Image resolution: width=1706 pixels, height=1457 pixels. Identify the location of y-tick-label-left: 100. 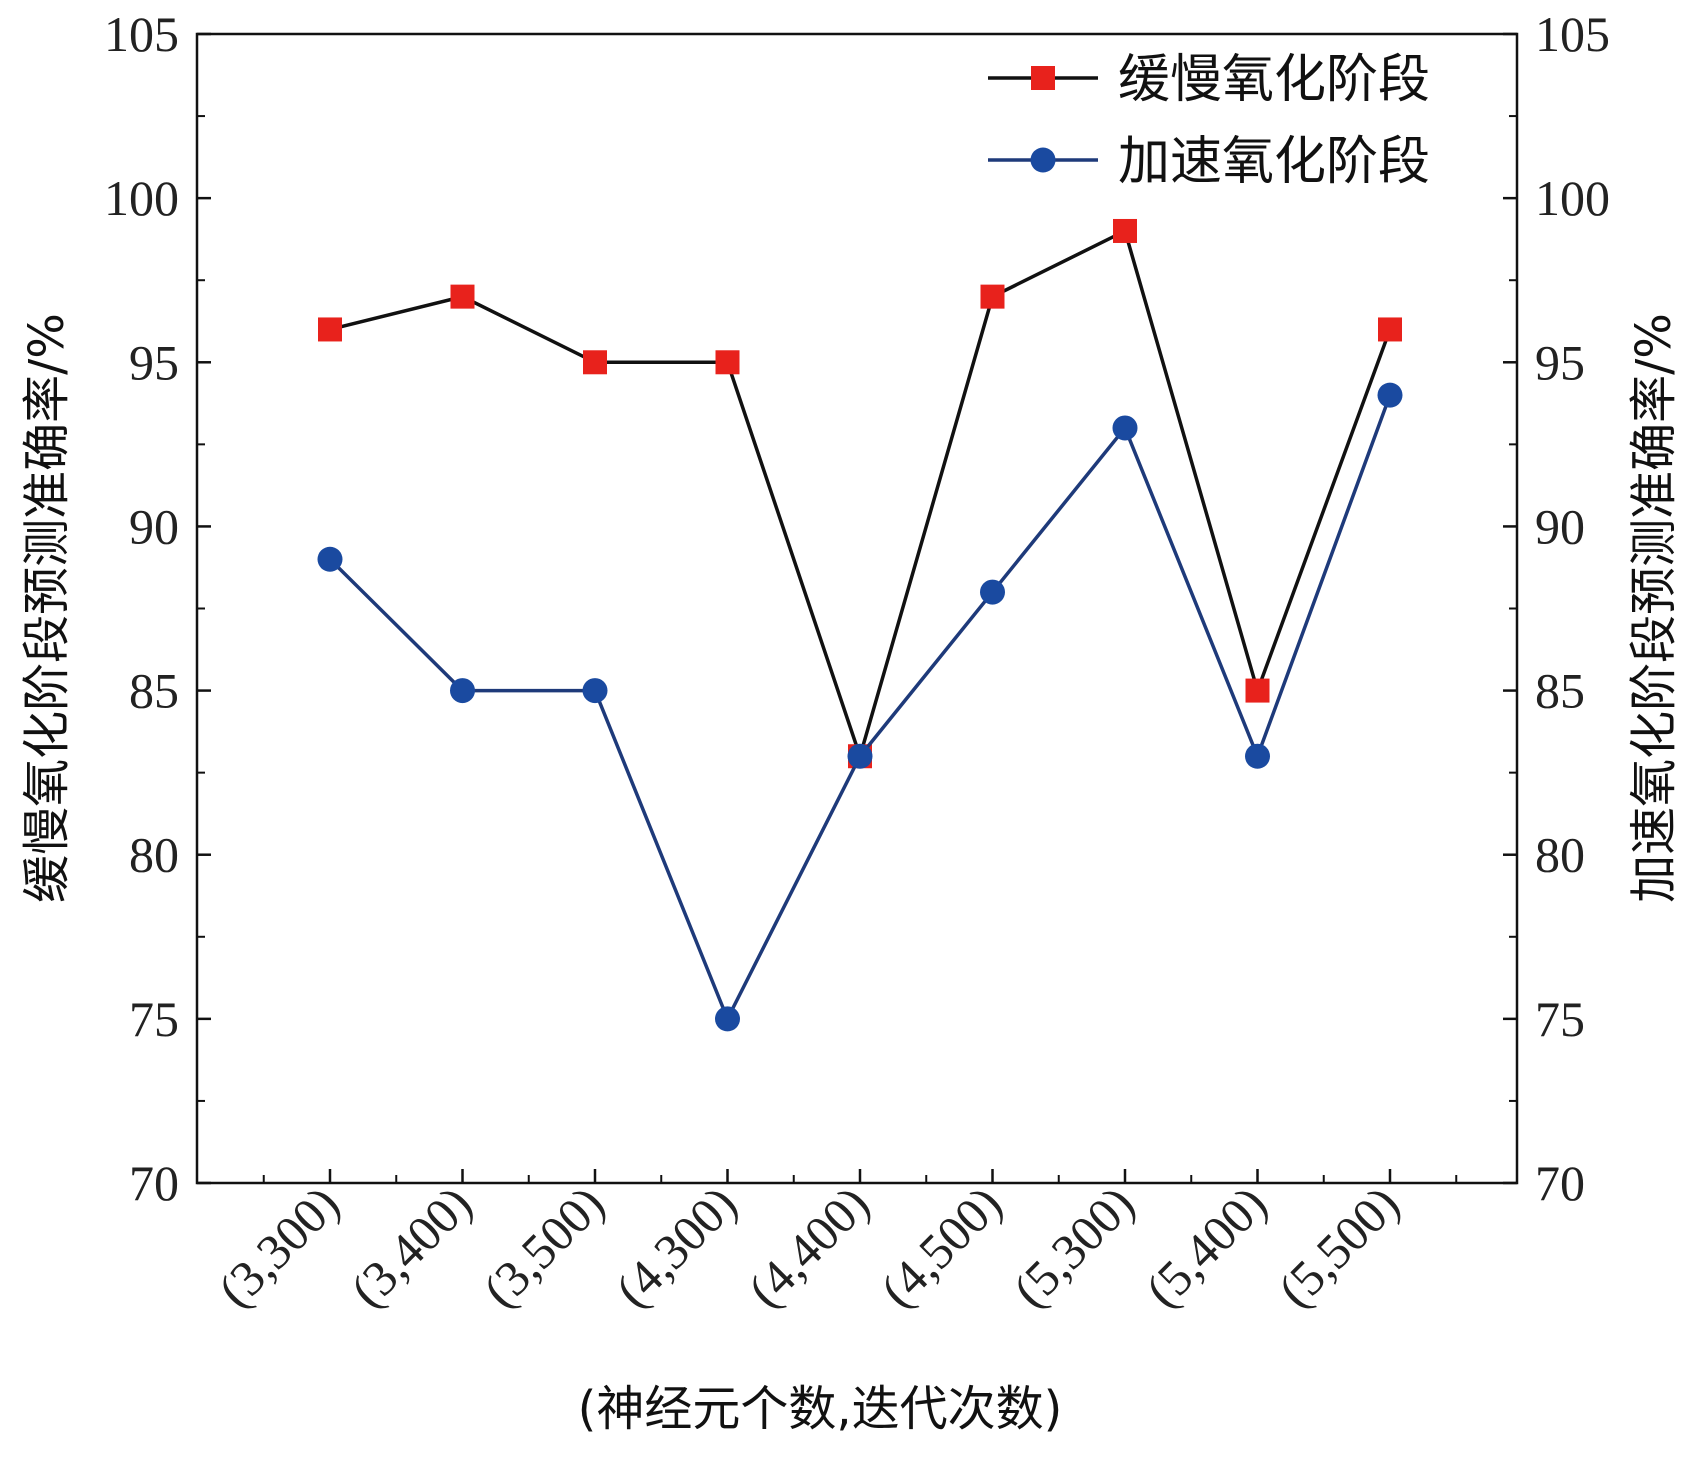
(141, 198).